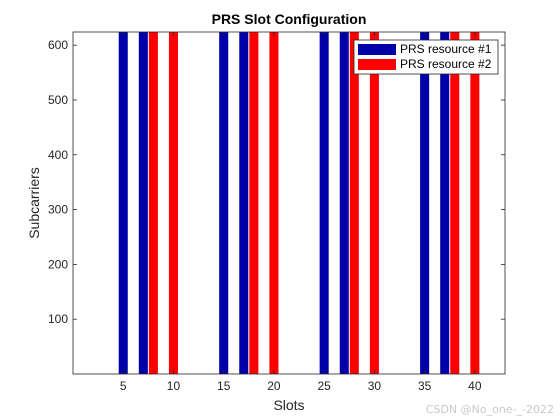 This screenshot has height=420, width=560. I want to click on x-tick-label: 30, so click(375, 386).